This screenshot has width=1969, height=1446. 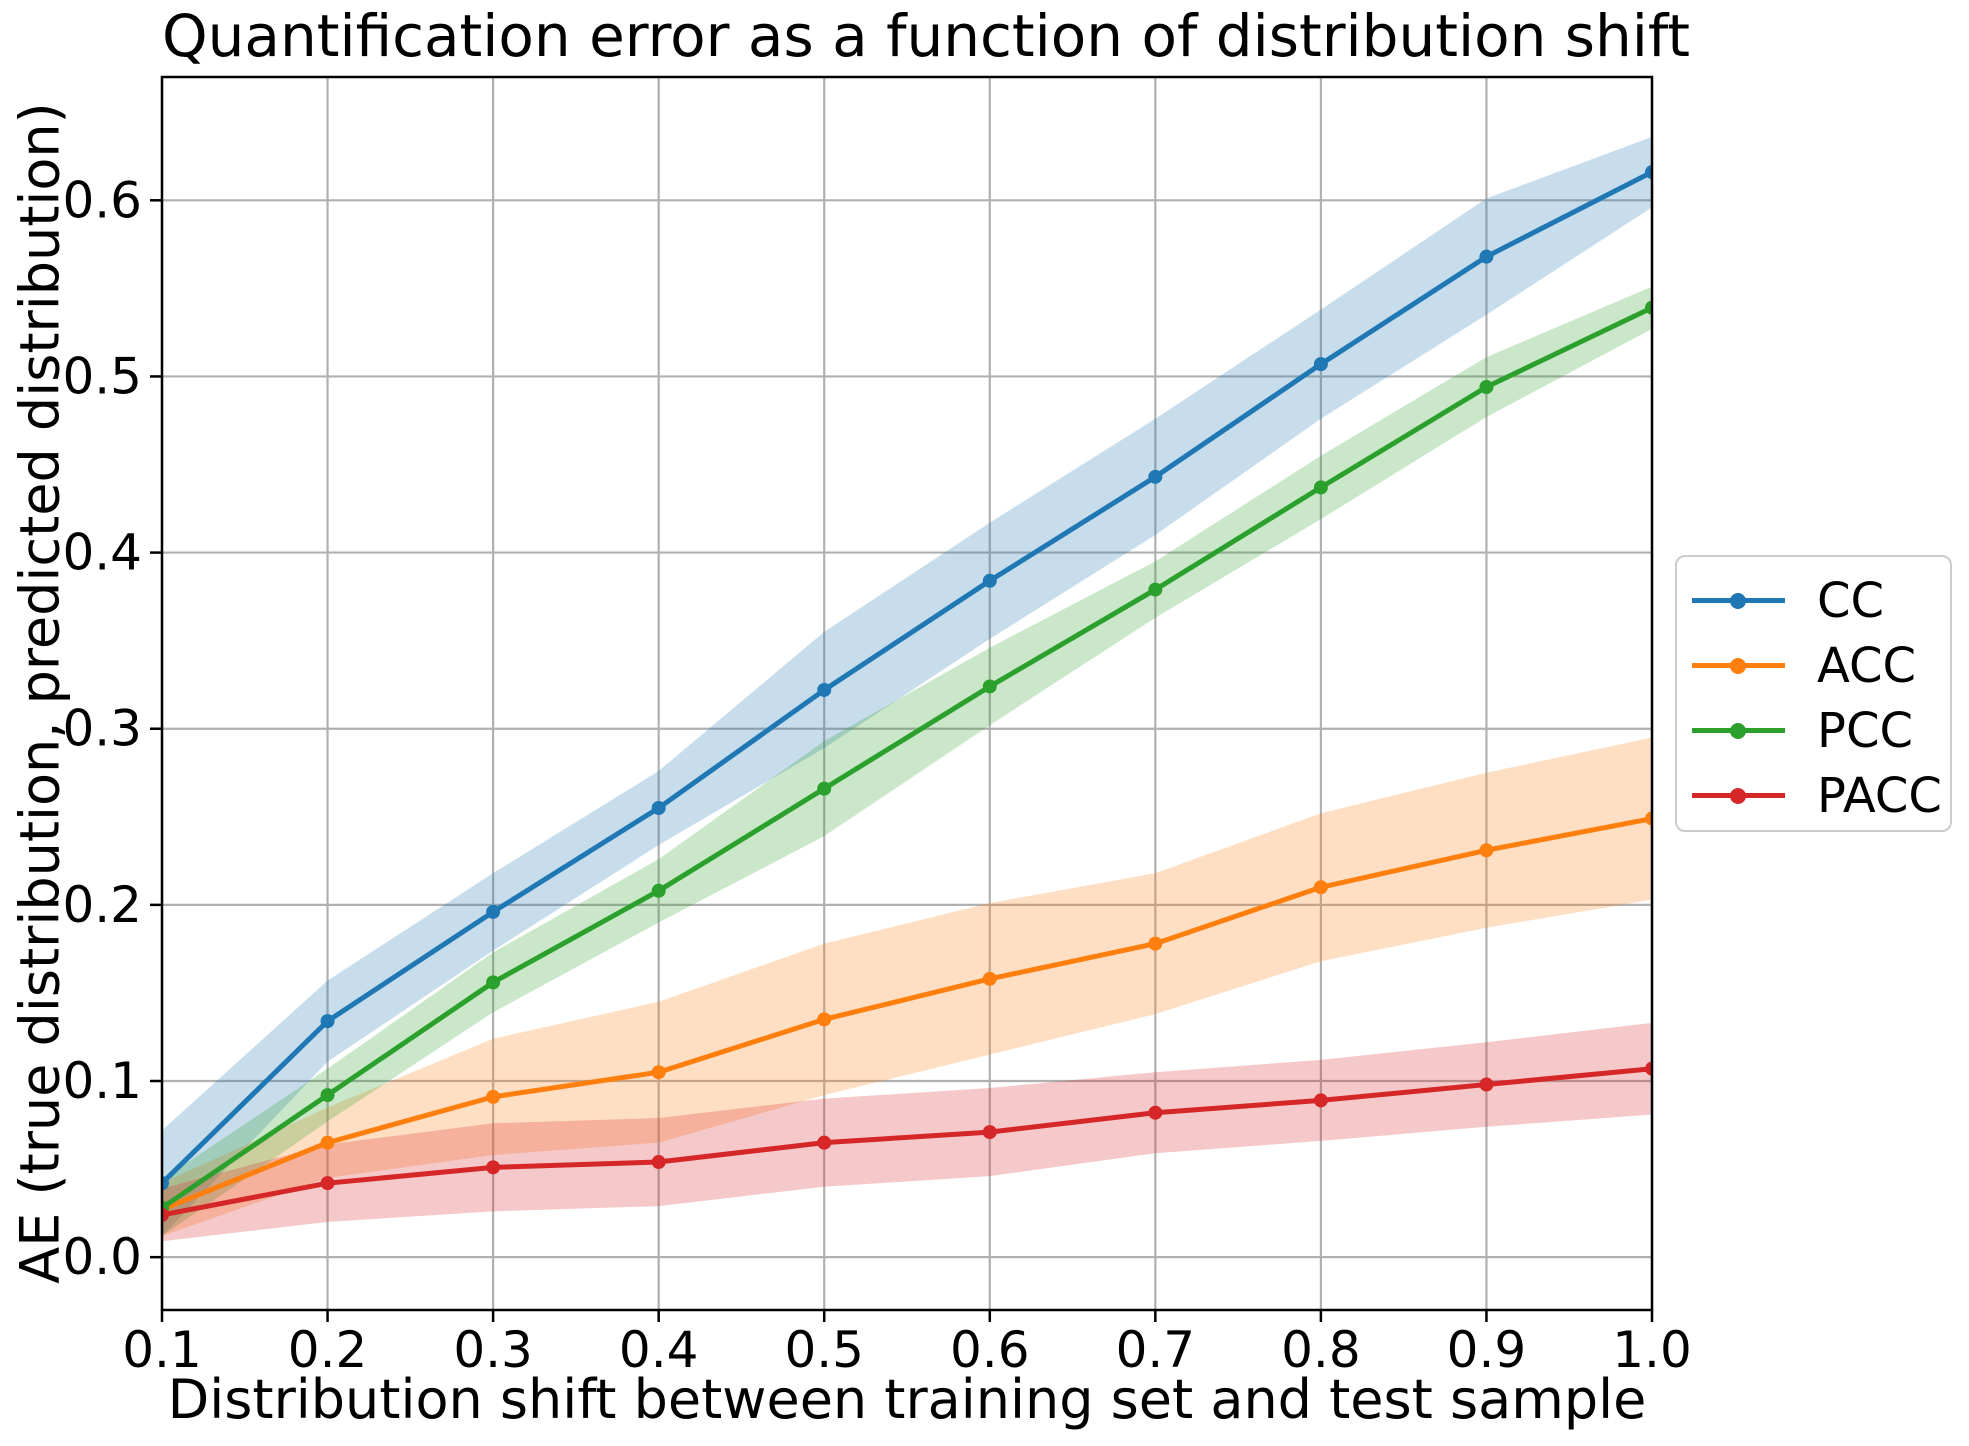 I want to click on marker-PCC-0.7, so click(x=1155, y=589).